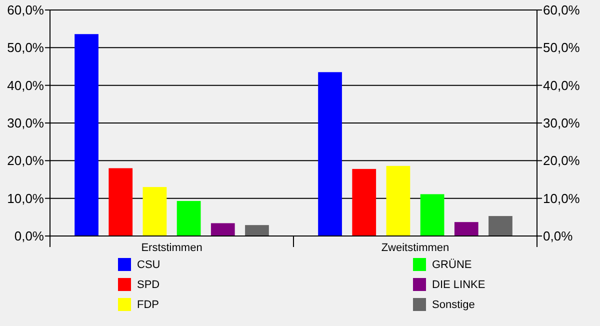  What do you see at coordinates (25, 48) in the screenshot?
I see `y-tick-label: 50,0%` at bounding box center [25, 48].